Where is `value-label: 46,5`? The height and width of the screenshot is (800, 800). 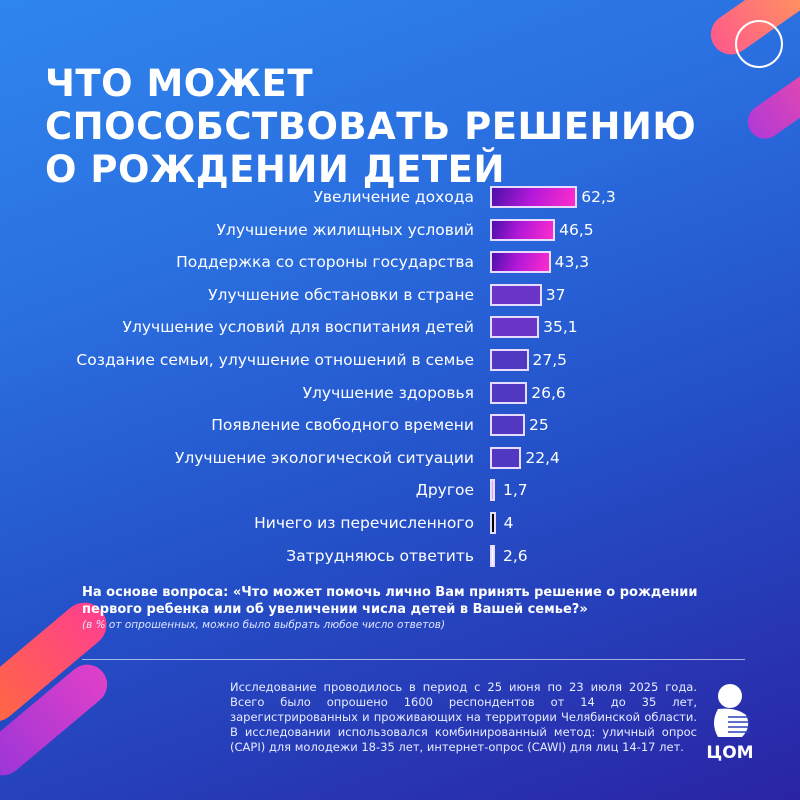
value-label: 46,5 is located at coordinates (576, 229).